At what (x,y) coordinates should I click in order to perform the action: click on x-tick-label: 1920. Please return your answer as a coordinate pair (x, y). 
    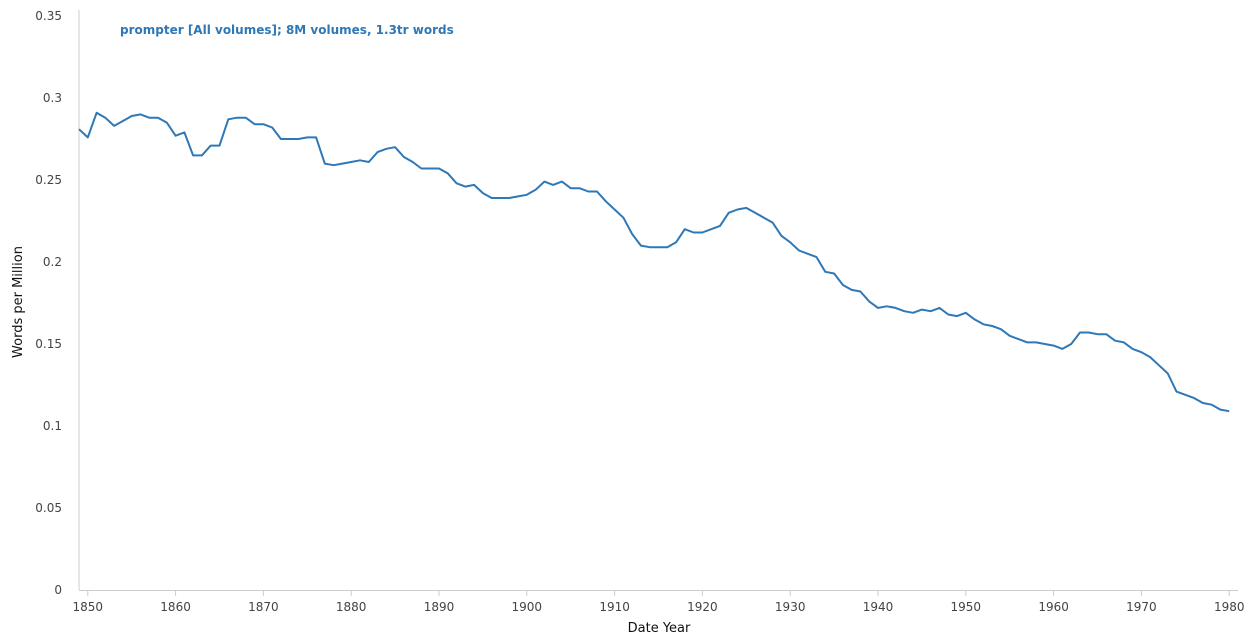
    Looking at the image, I should click on (702, 607).